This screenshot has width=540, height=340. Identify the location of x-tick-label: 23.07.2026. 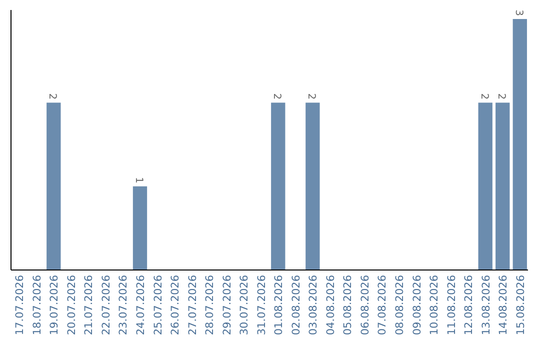
(124, 305).